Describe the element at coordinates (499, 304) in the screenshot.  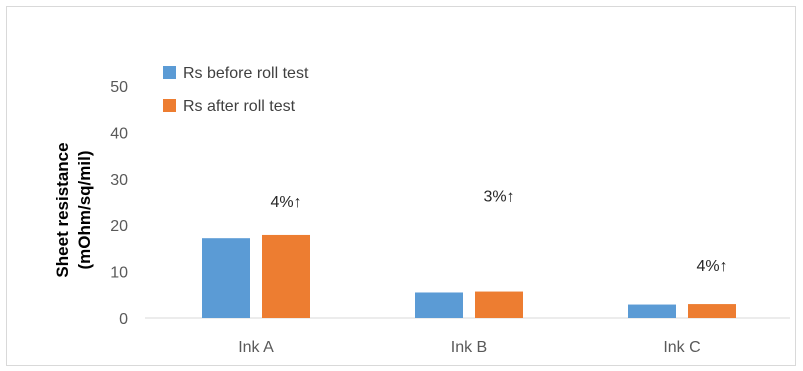
I see `bar-after-ink-b` at that location.